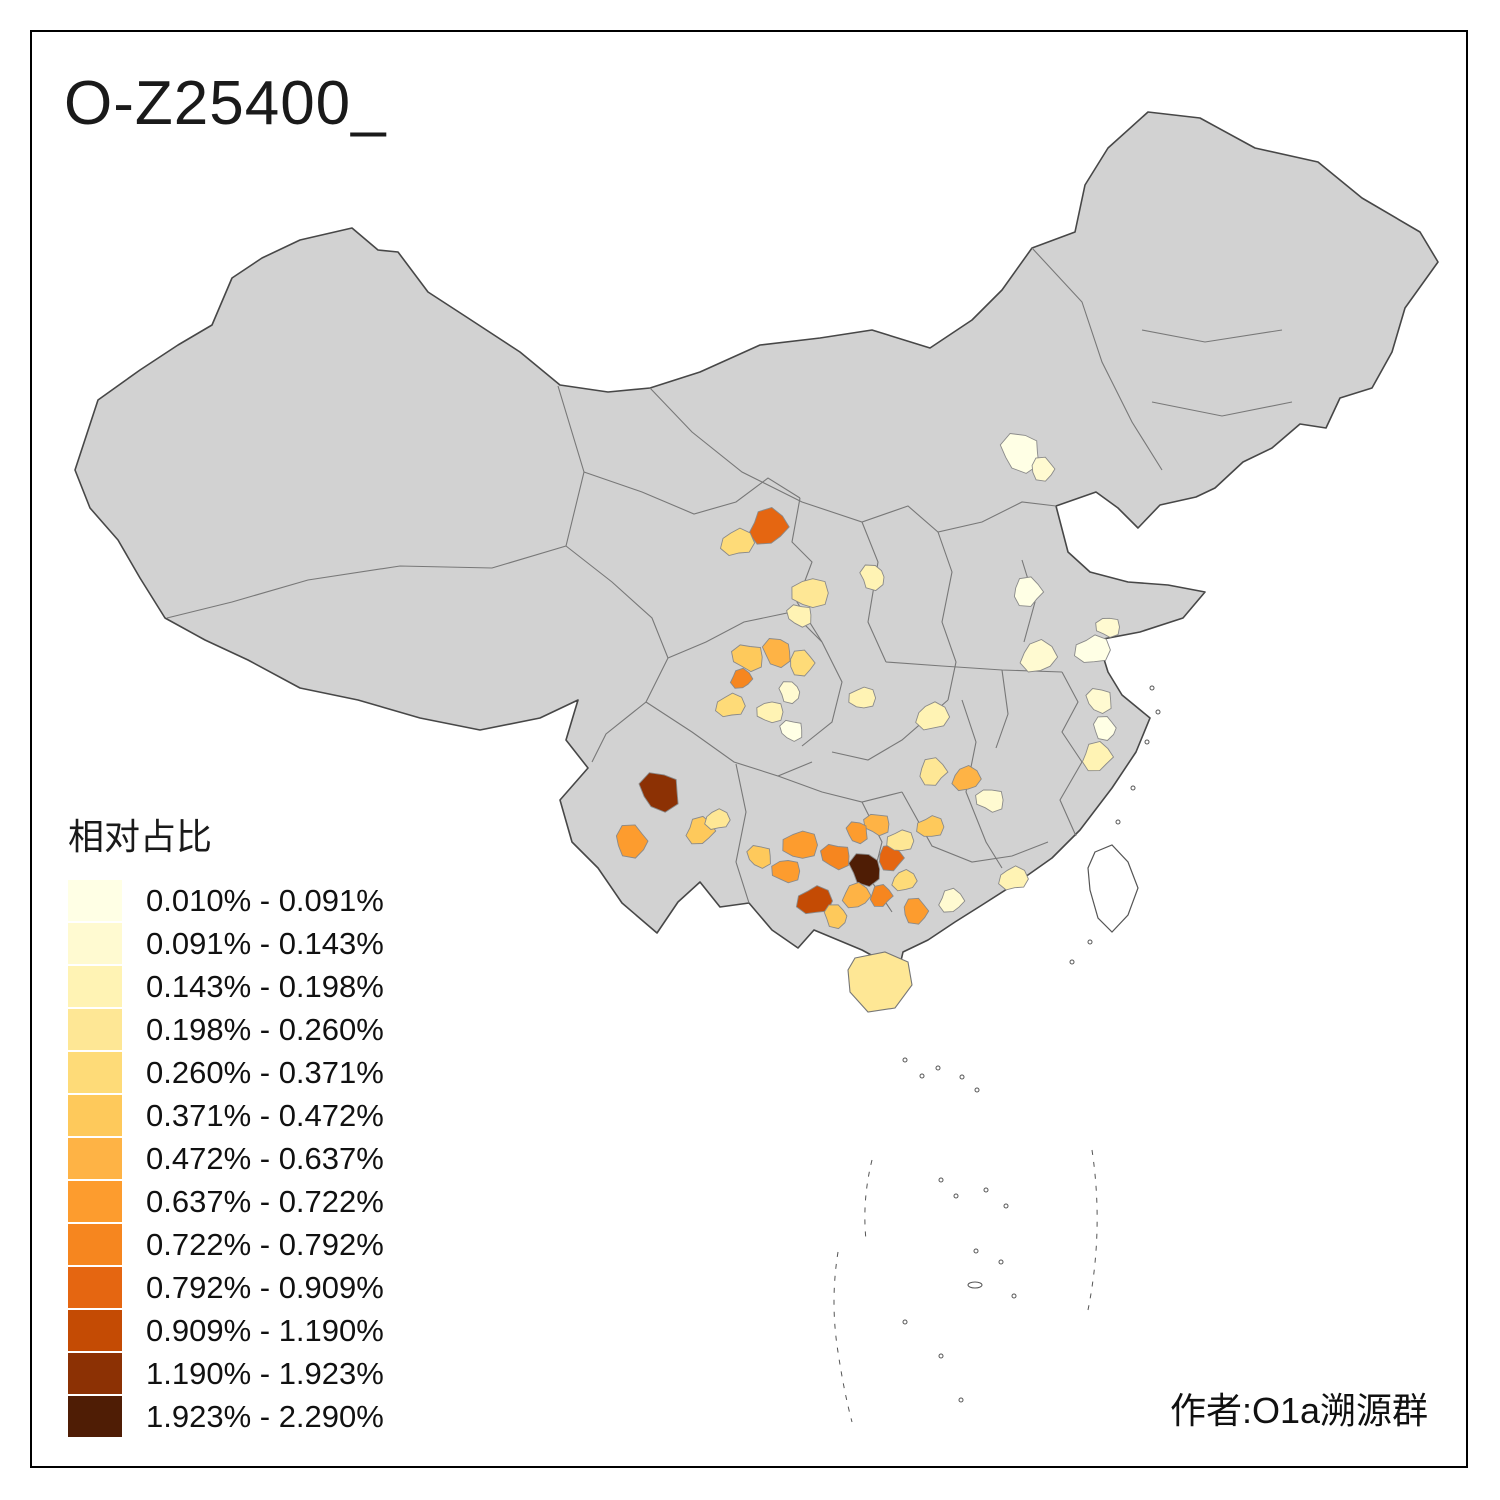 This screenshot has height=1500, width=1500. What do you see at coordinates (140, 836) in the screenshot?
I see `legend-title: 相对占比` at bounding box center [140, 836].